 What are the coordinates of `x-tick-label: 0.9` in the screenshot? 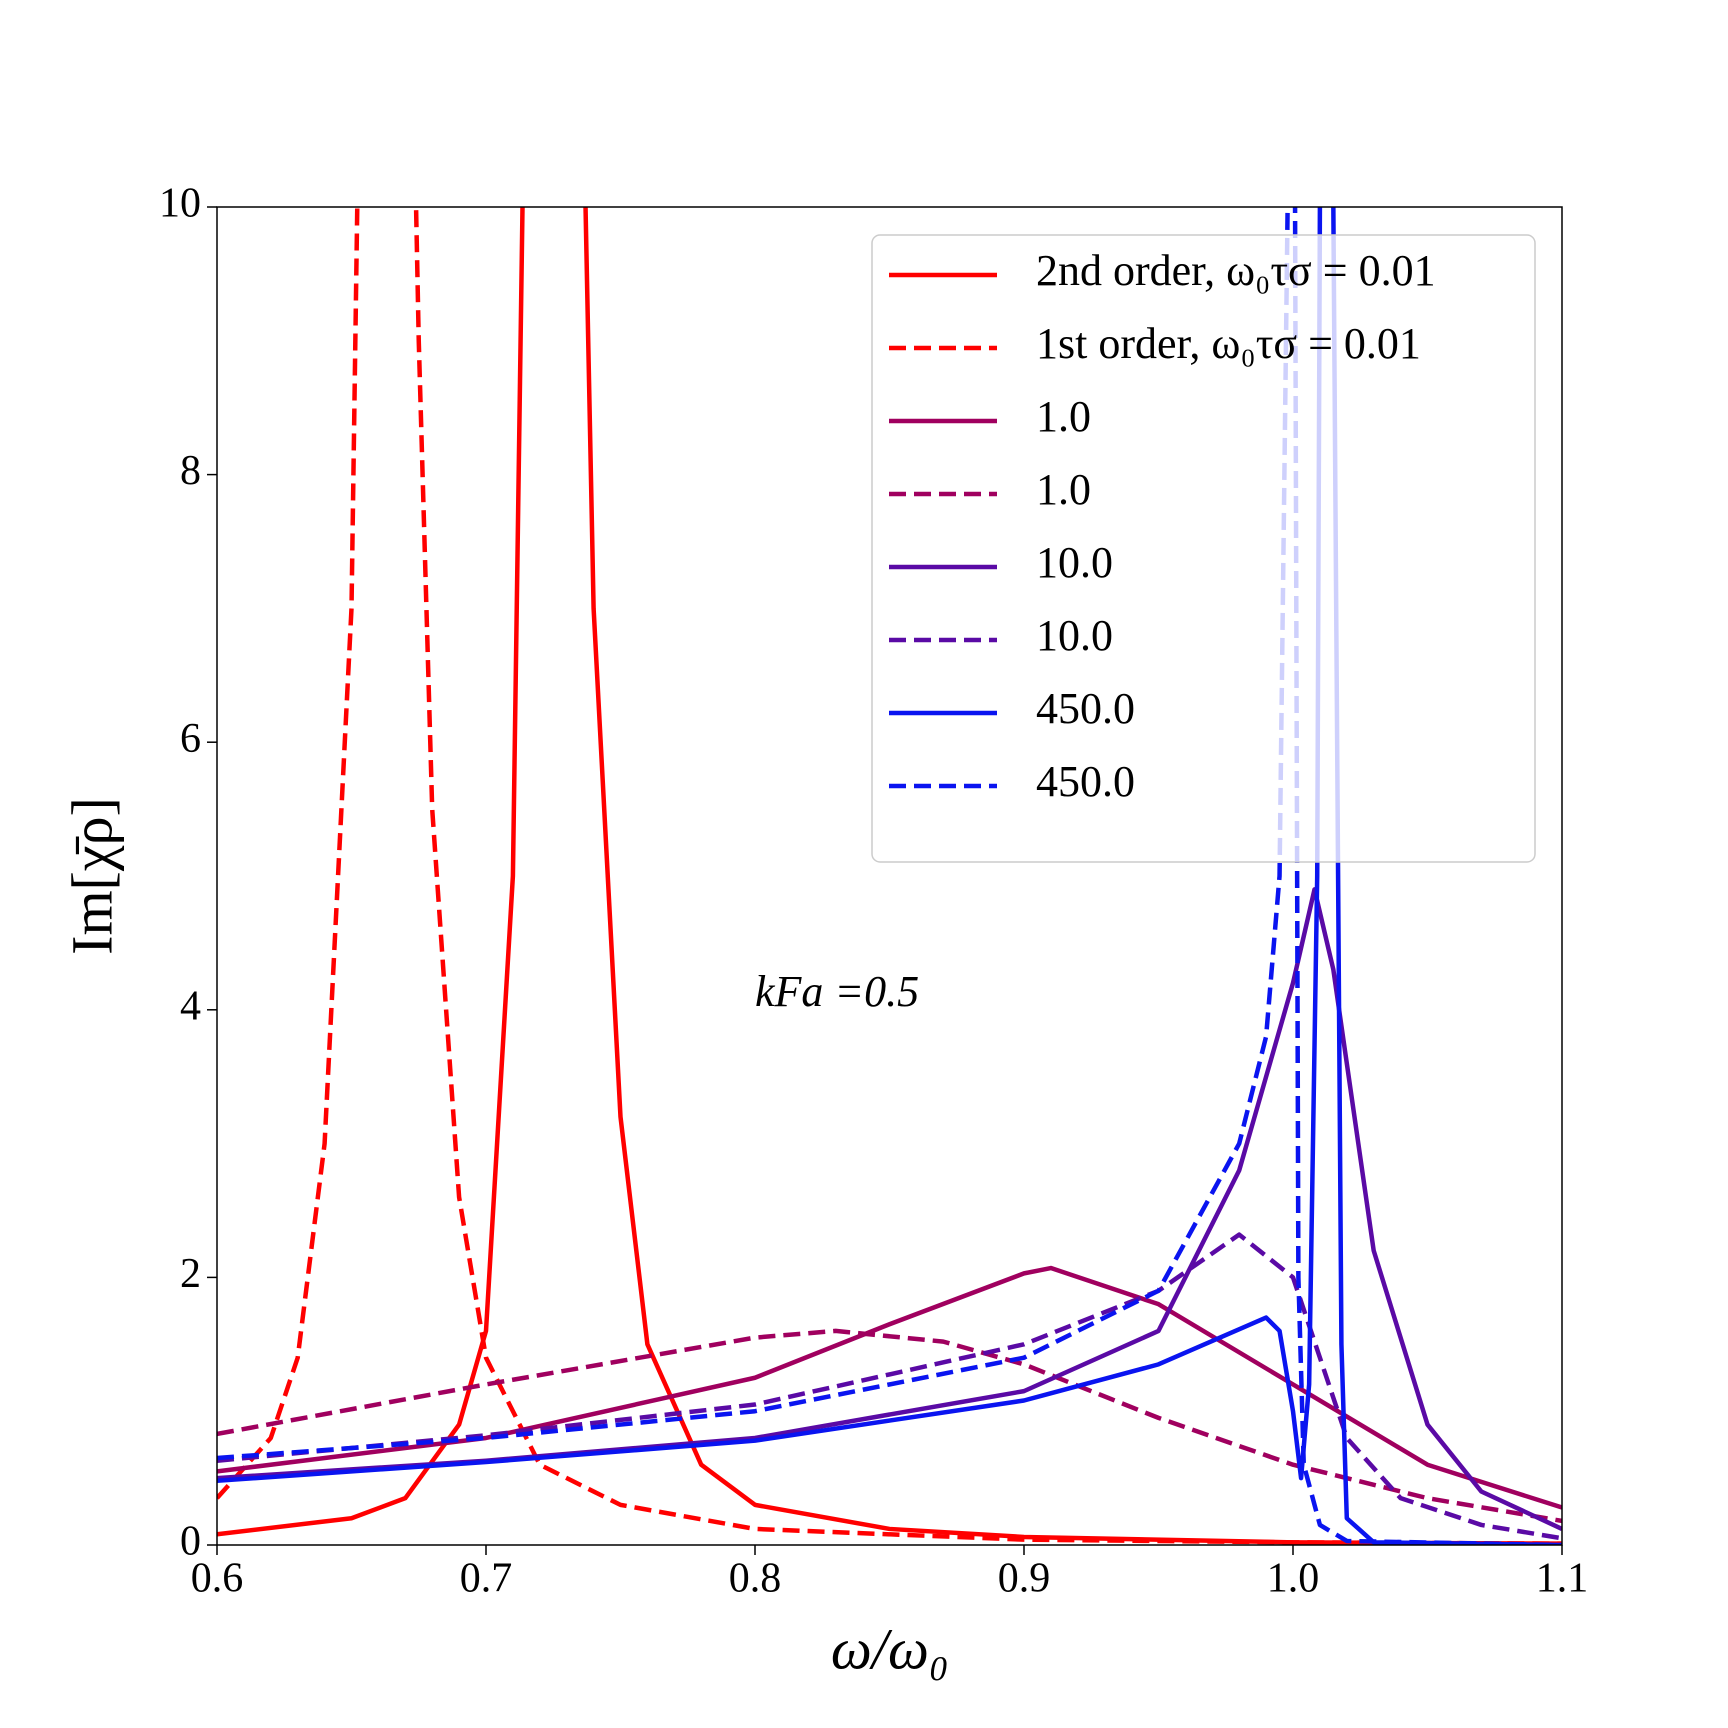 It's located at (1024, 1579).